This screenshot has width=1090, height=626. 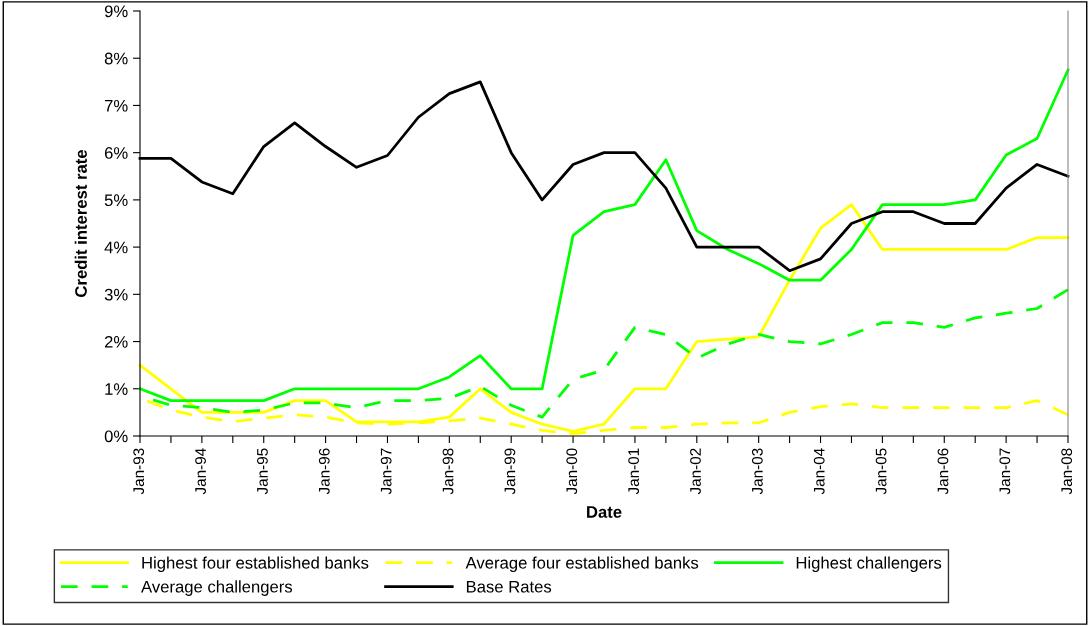 What do you see at coordinates (604, 512) in the screenshot?
I see `x-axis-title: Date` at bounding box center [604, 512].